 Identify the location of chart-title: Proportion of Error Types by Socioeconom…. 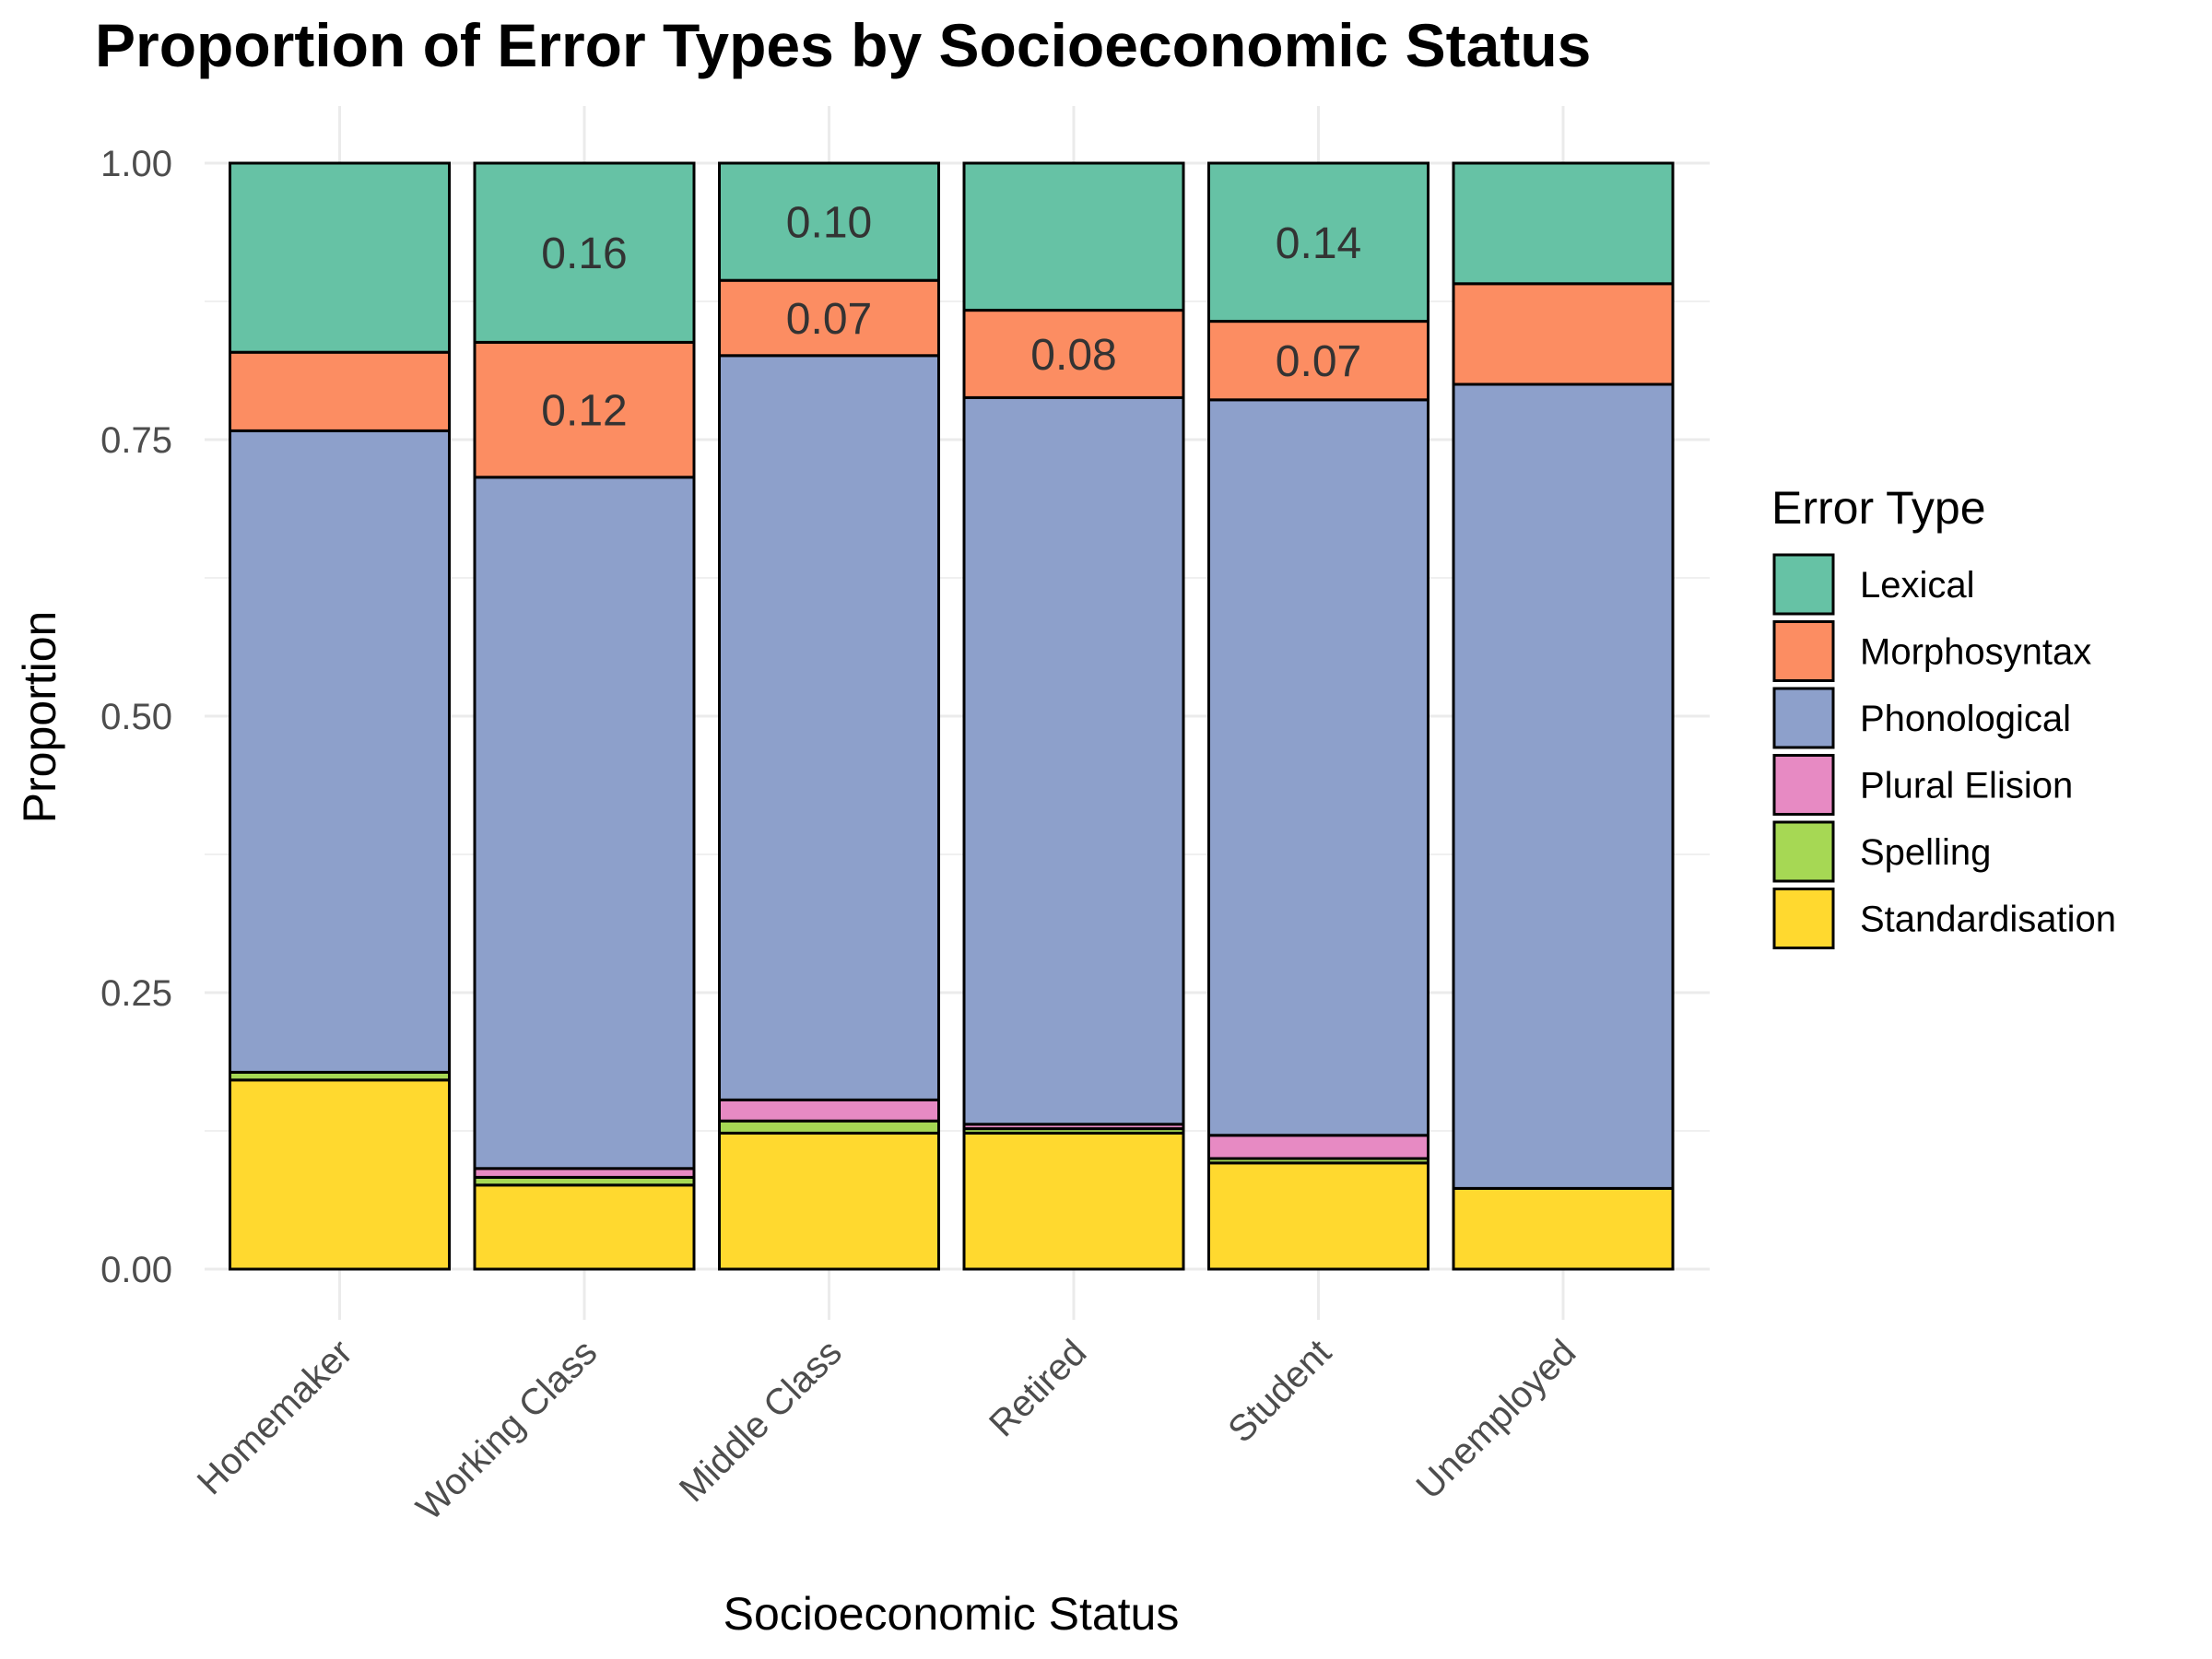
(843, 45).